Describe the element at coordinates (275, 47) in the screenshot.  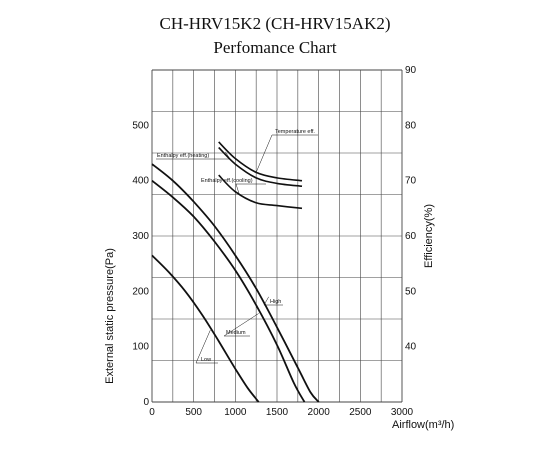
I see `chart-subtitle: Perfomance Chart` at that location.